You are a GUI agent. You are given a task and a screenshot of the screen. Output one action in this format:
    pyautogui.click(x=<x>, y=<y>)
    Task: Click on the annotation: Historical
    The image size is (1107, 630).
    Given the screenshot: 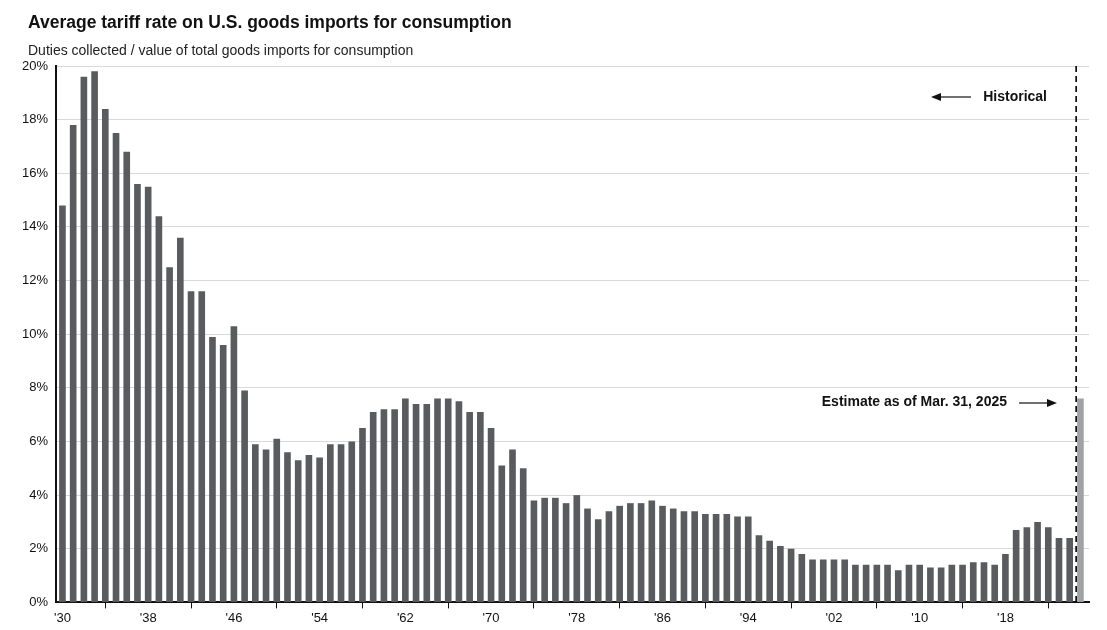 What is the action you would take?
    pyautogui.click(x=1015, y=95)
    